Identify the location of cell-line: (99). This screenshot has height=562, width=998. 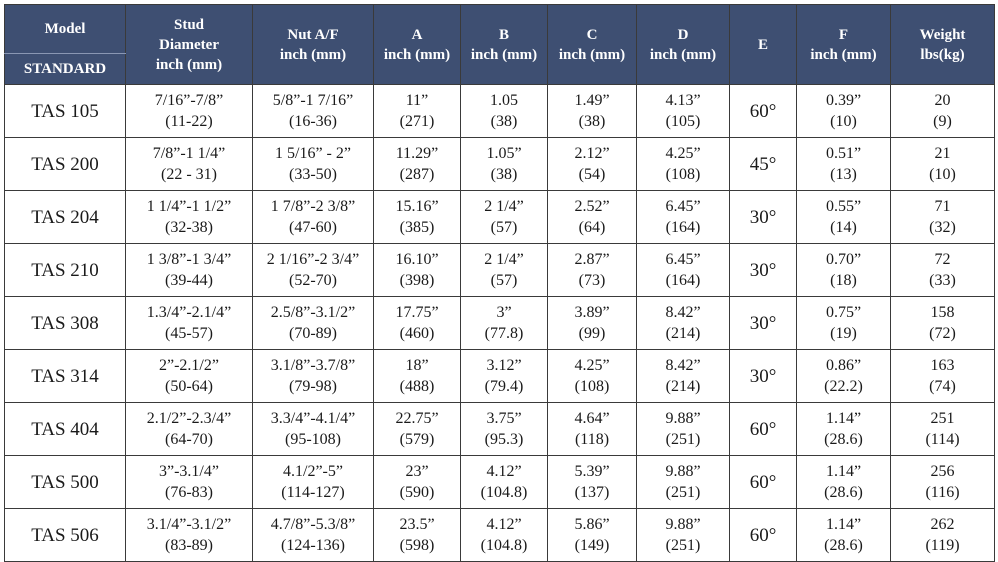
(592, 333).